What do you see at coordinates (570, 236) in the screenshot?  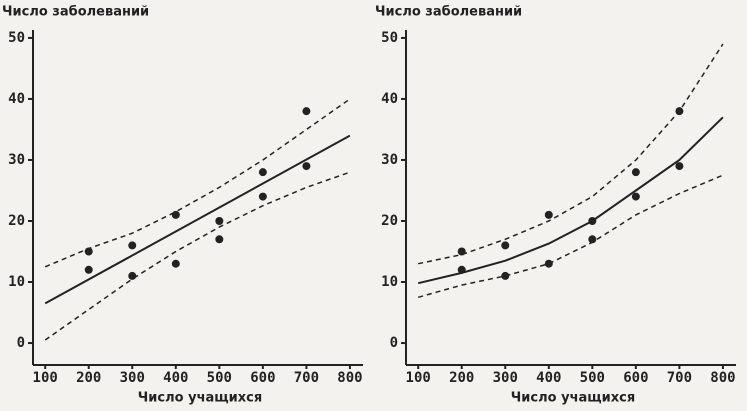 I see `confidence-band` at bounding box center [570, 236].